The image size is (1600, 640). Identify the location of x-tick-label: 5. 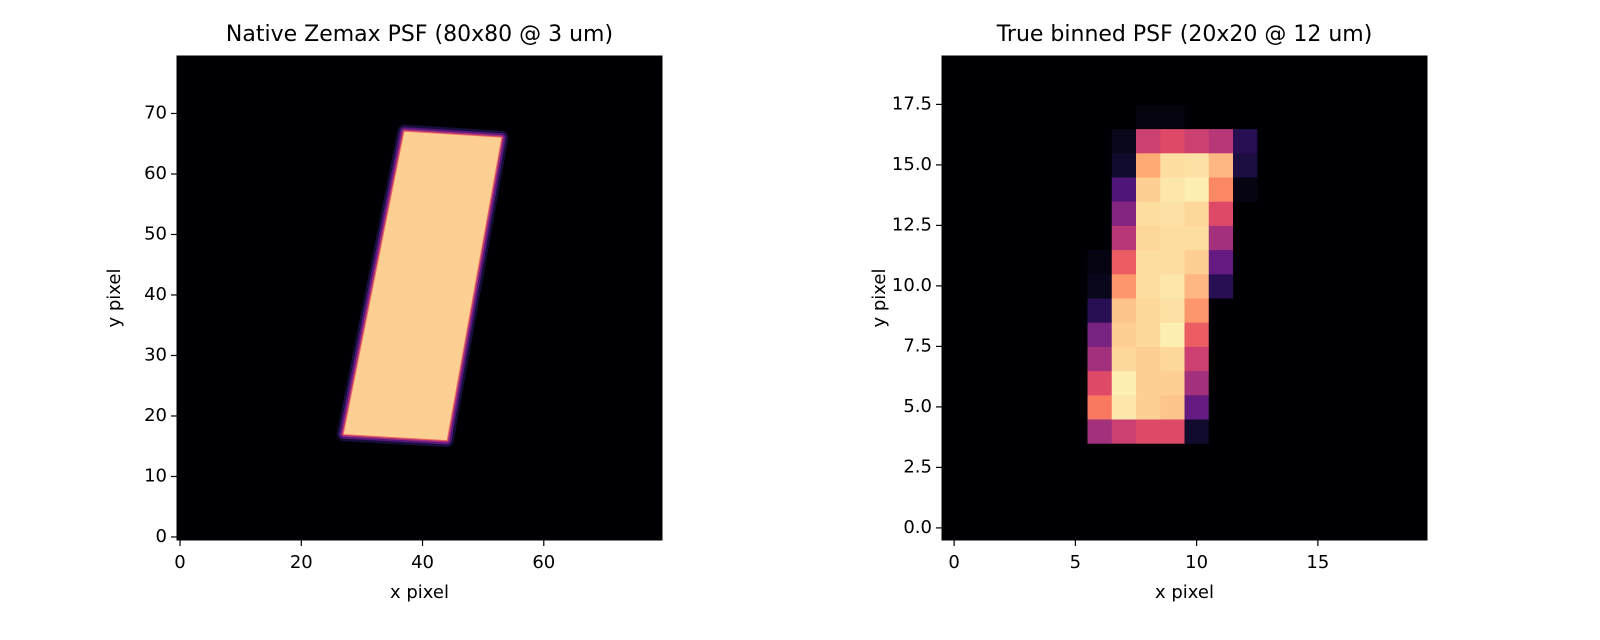
(1075, 562).